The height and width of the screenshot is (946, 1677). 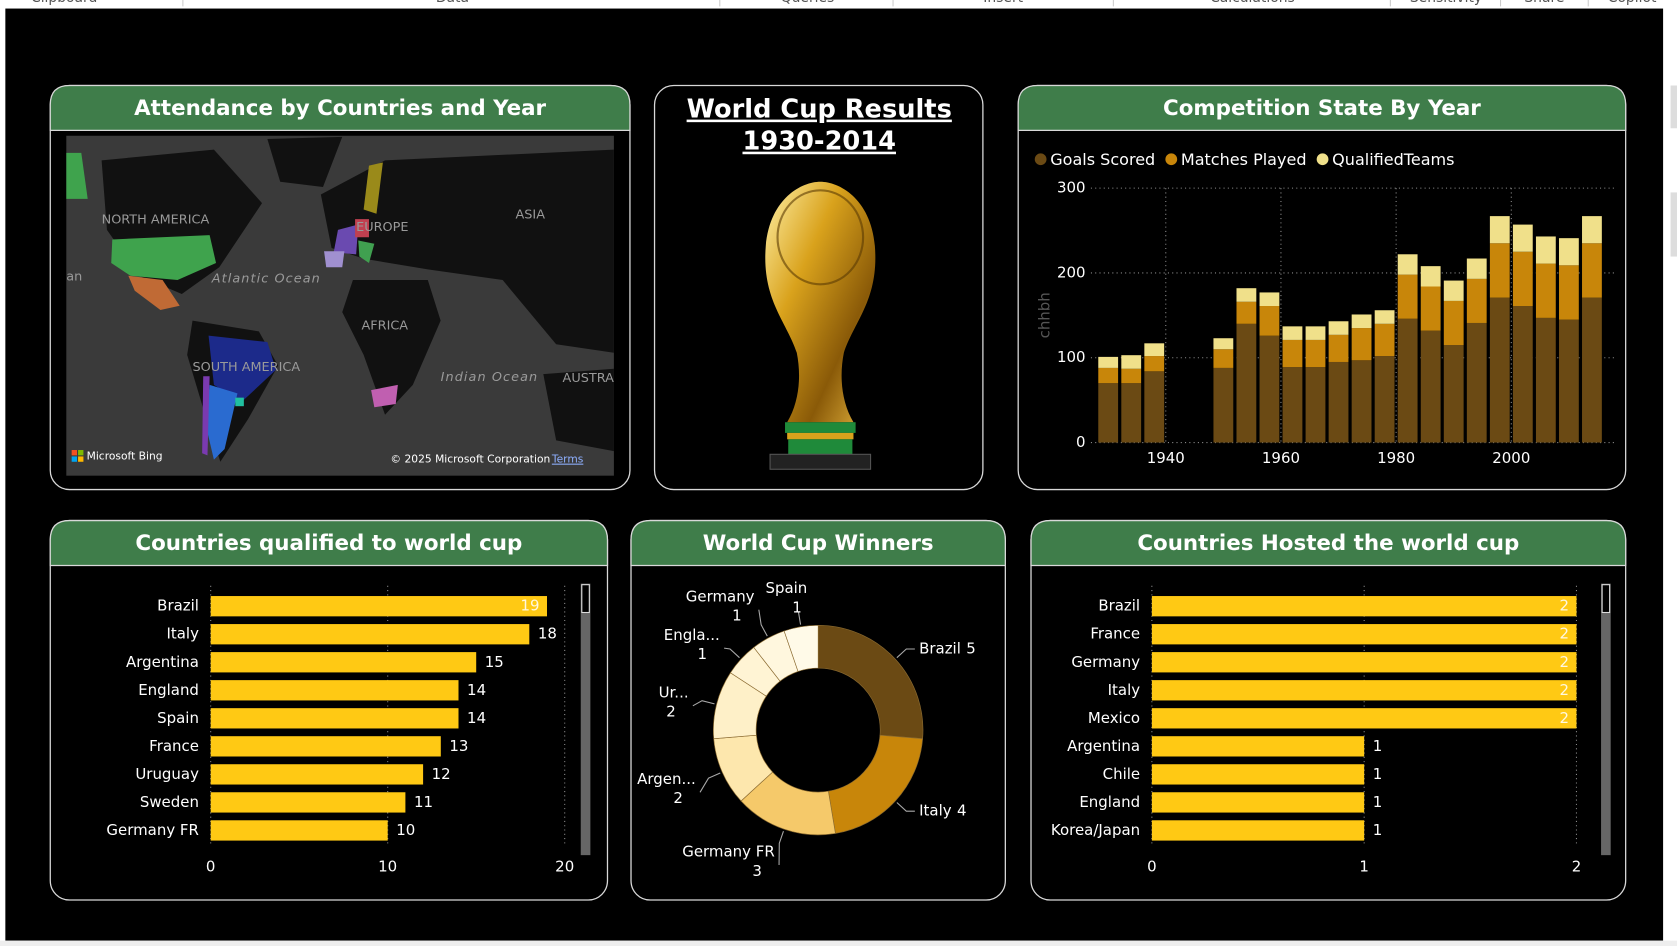 What do you see at coordinates (174, 746) in the screenshot?
I see `y-tick-label: France` at bounding box center [174, 746].